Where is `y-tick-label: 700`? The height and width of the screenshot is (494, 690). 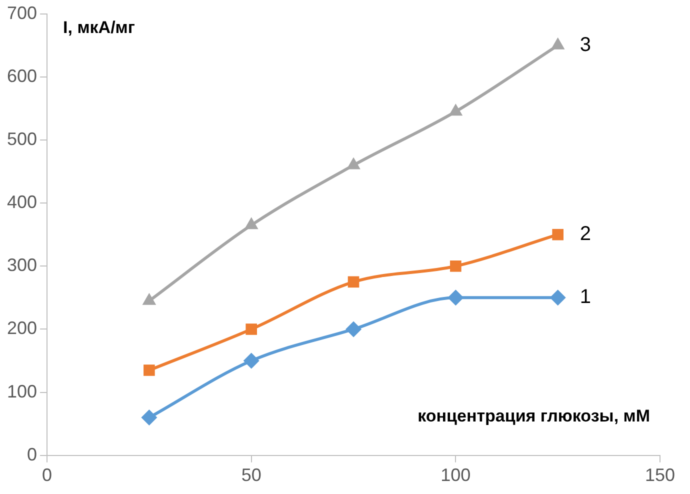 y-tick-label: 700 is located at coordinates (22, 12).